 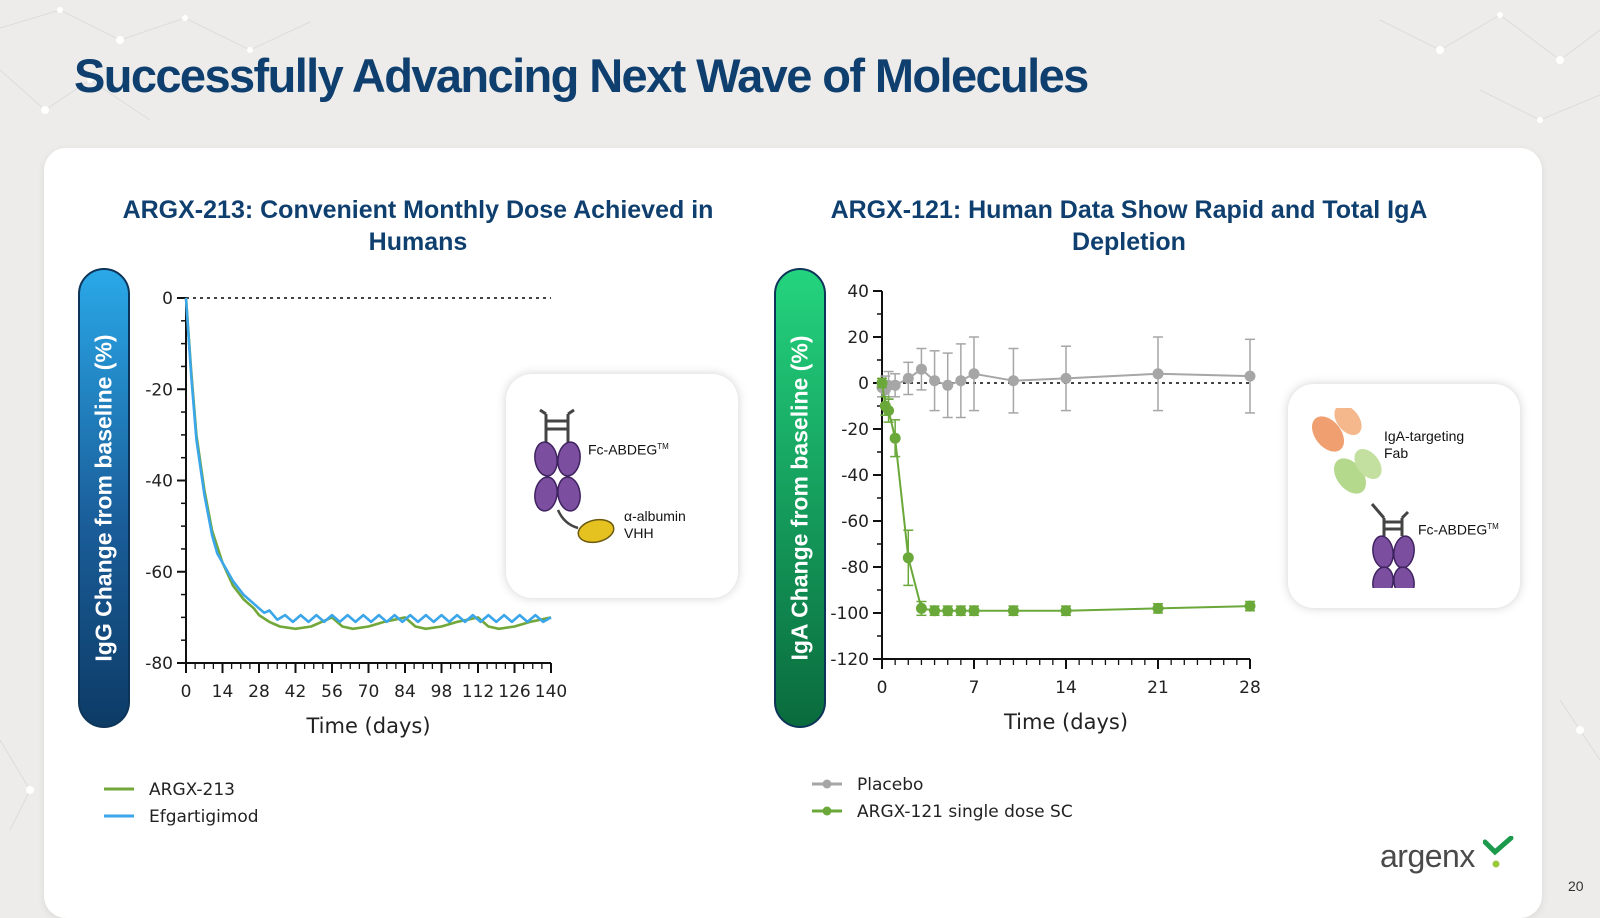 I want to click on series-line-efgartigimod, so click(x=368, y=460).